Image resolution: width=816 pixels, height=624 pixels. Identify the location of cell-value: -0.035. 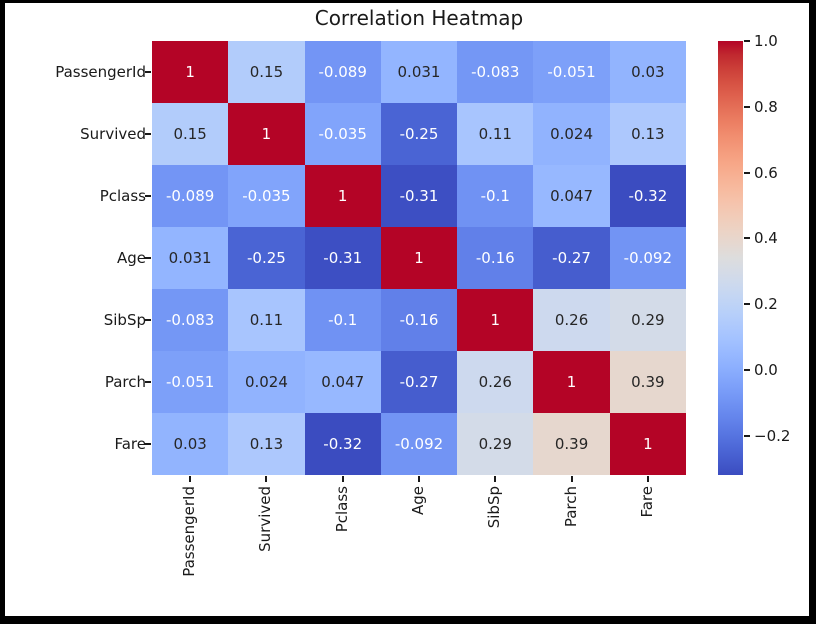
(266, 196).